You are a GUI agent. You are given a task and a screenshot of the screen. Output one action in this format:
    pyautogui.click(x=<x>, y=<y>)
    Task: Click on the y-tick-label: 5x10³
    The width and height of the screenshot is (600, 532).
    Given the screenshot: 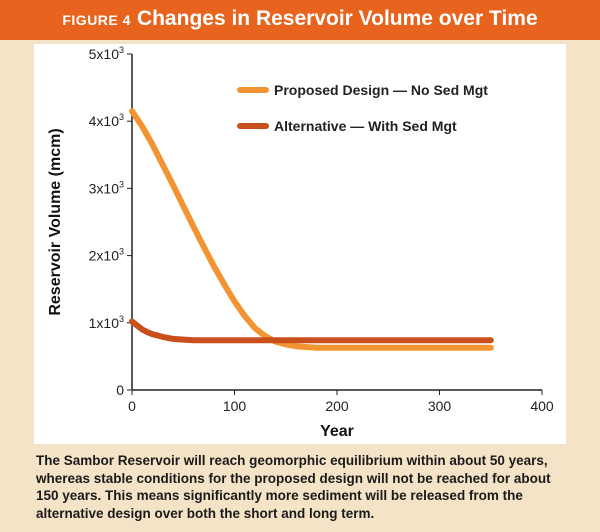 What is the action you would take?
    pyautogui.click(x=106, y=53)
    